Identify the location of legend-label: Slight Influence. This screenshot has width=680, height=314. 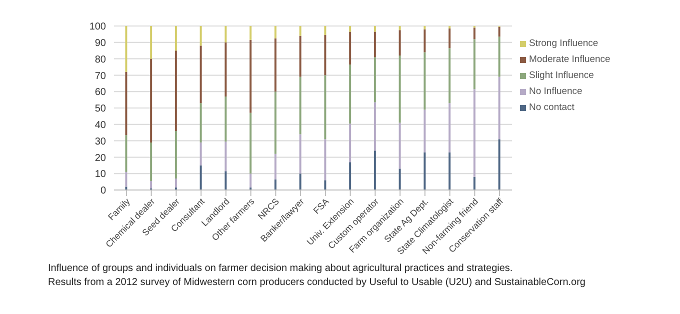
(561, 75).